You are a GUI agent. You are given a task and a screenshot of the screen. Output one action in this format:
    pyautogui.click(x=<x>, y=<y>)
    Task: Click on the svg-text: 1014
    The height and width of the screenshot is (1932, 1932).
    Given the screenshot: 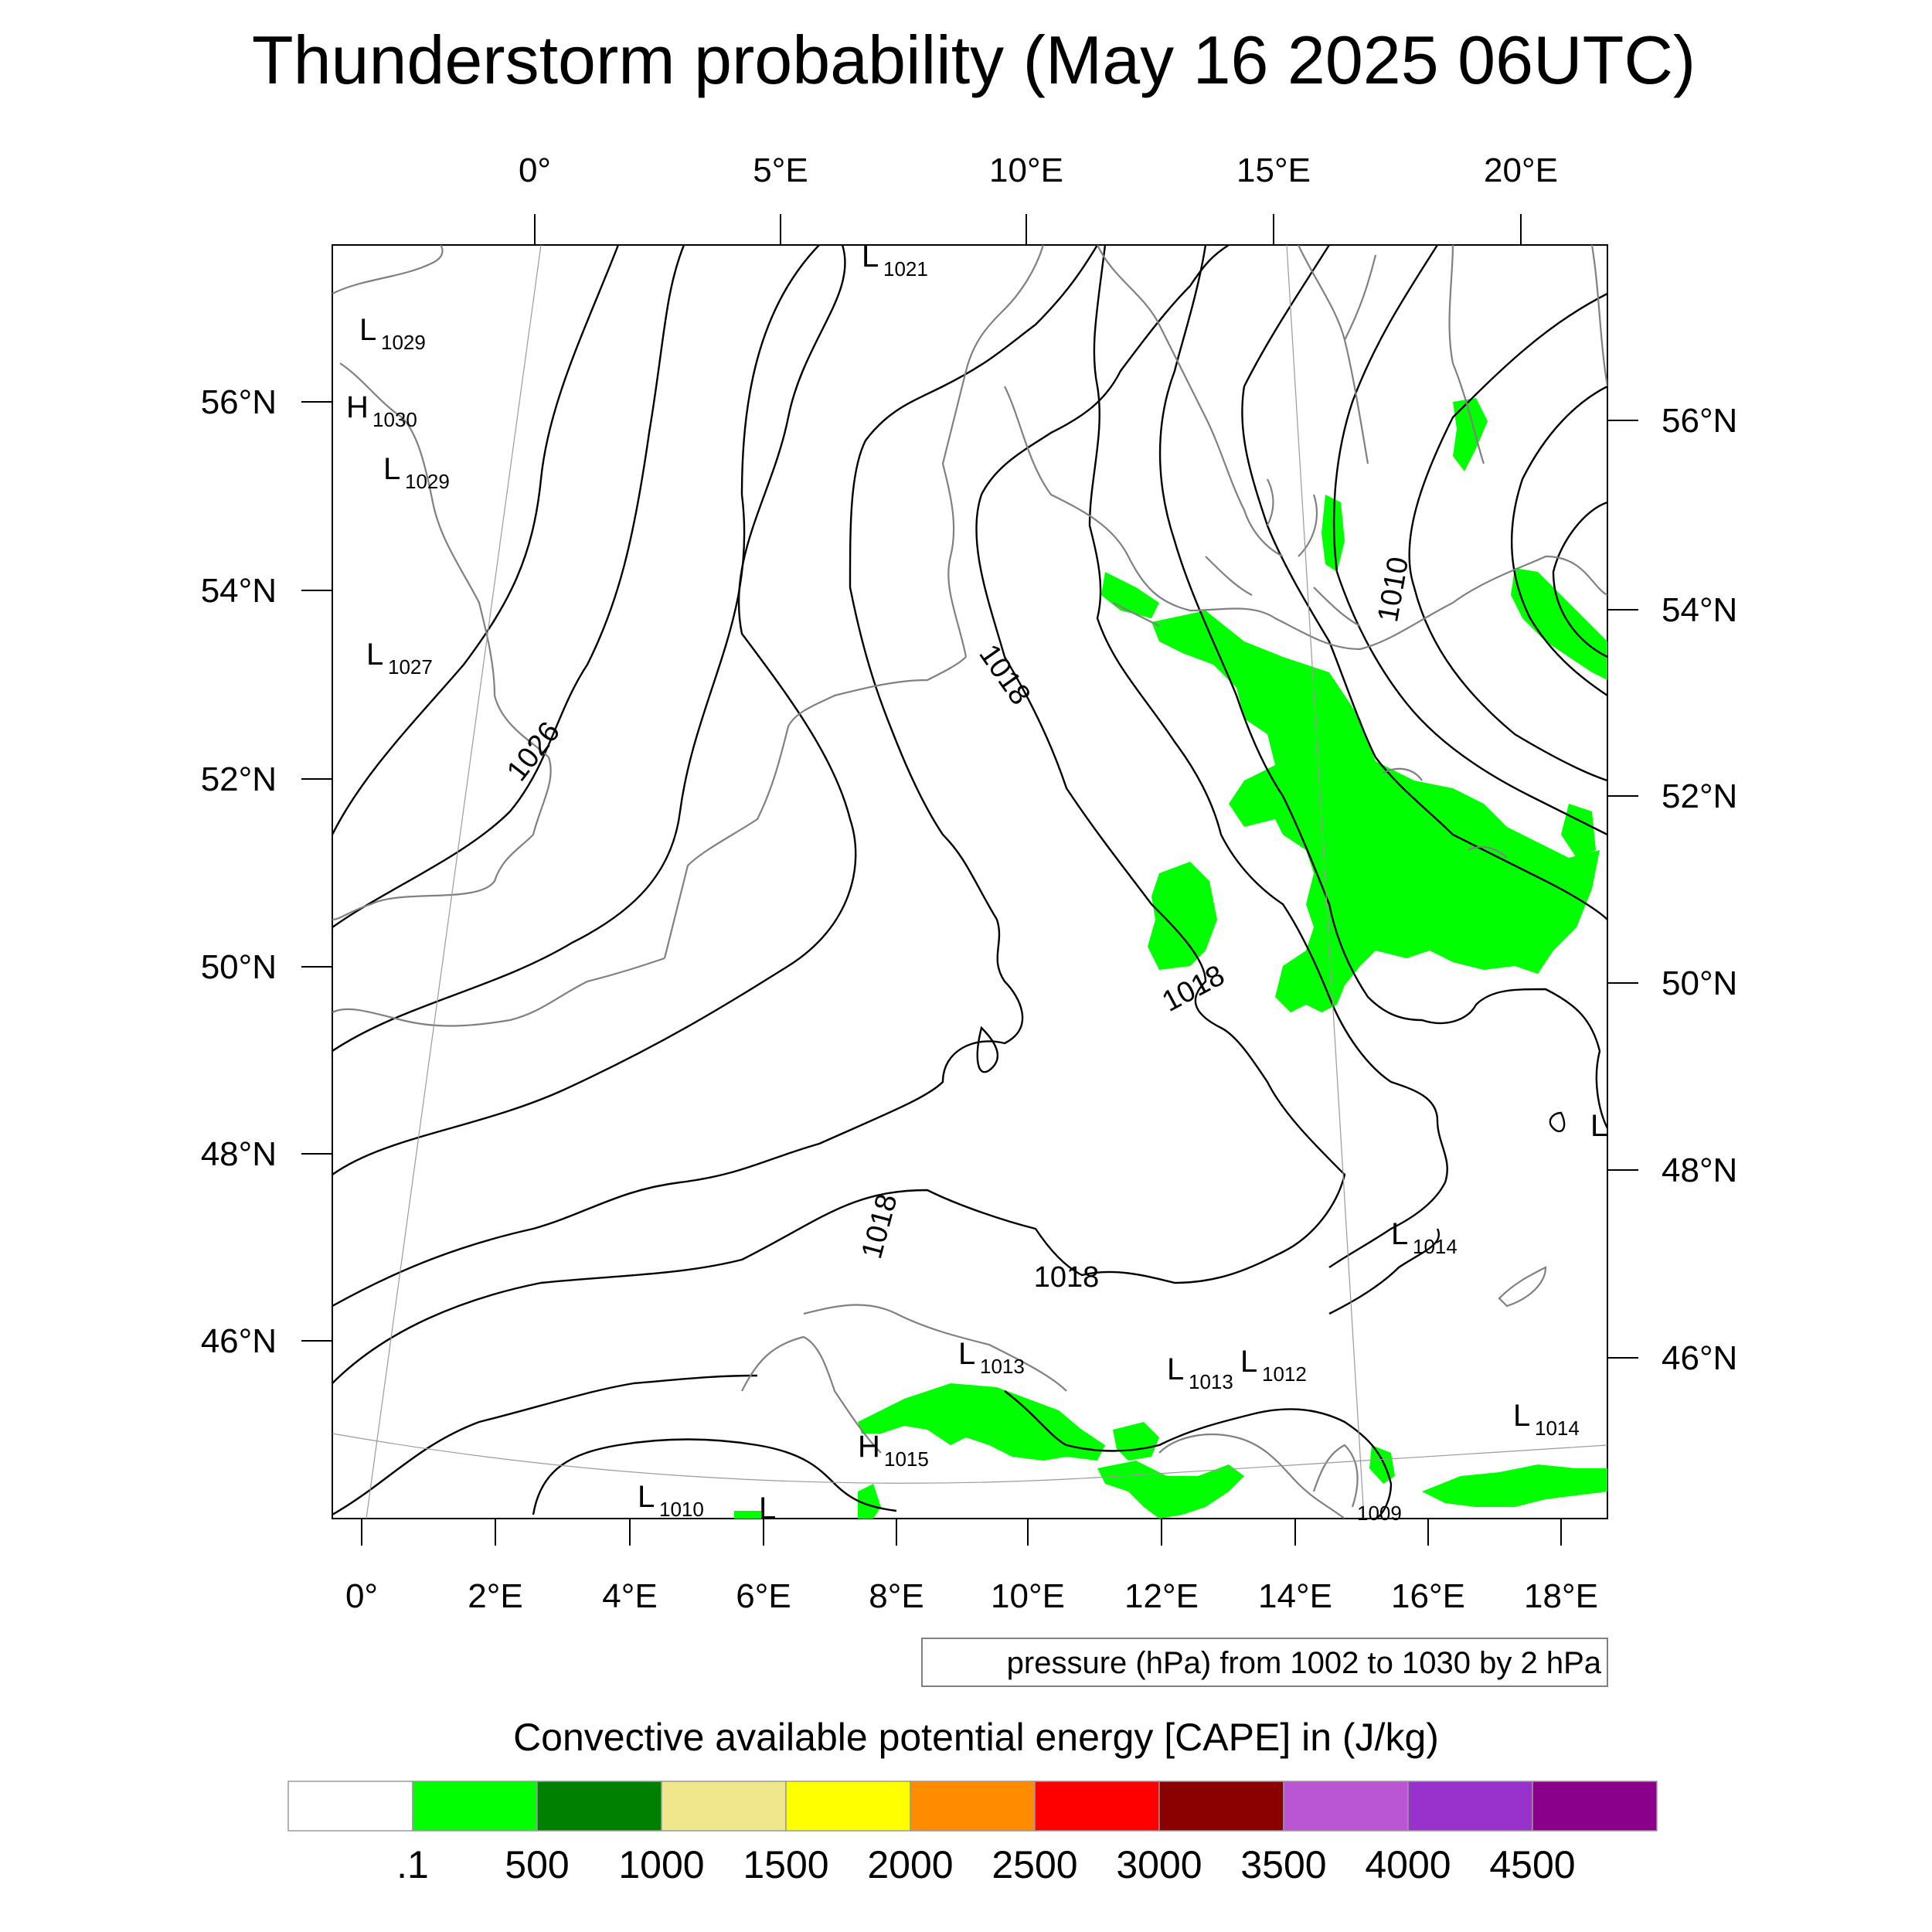 What is the action you would take?
    pyautogui.click(x=1435, y=1247)
    